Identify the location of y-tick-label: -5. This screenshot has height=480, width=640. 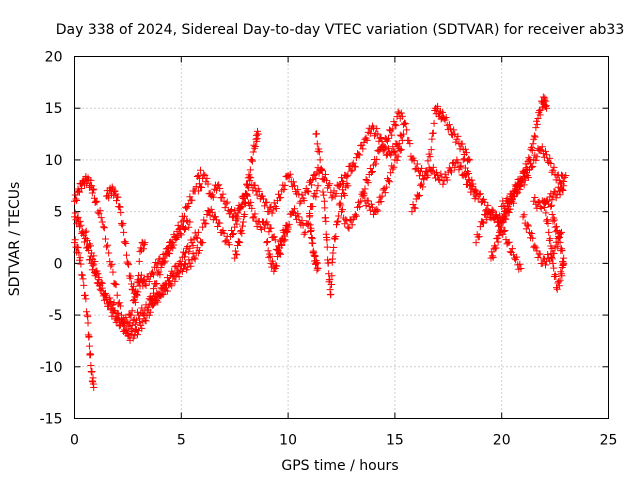
(56, 316).